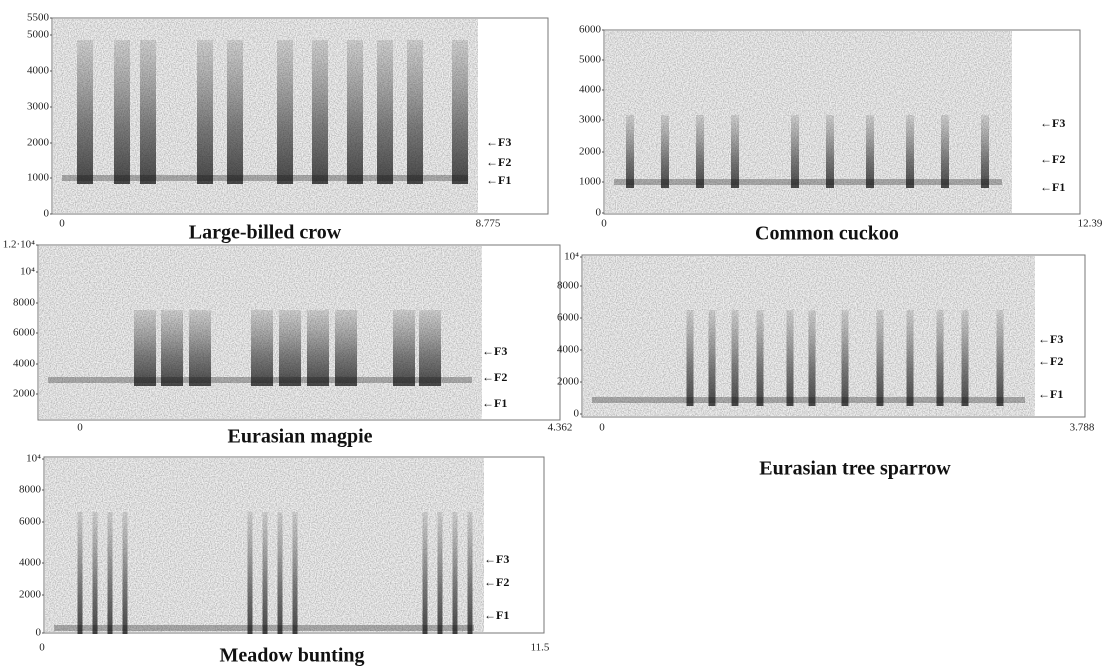 The width and height of the screenshot is (1120, 668). What do you see at coordinates (19, 245) in the screenshot?
I see `y-tick-label: 1.2·10⁴` at bounding box center [19, 245].